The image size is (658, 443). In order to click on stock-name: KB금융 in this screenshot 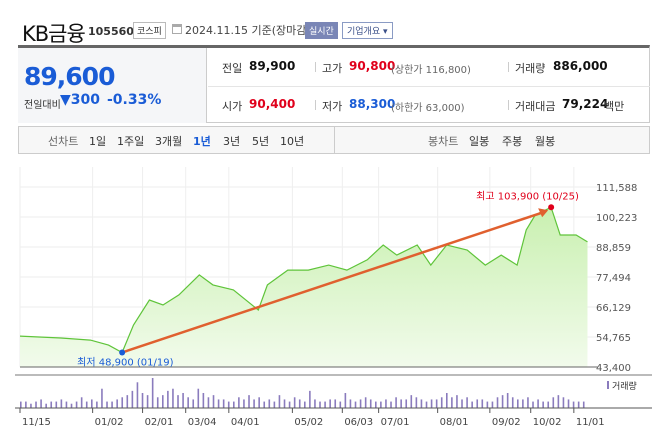, I will do `click(54, 34)`.